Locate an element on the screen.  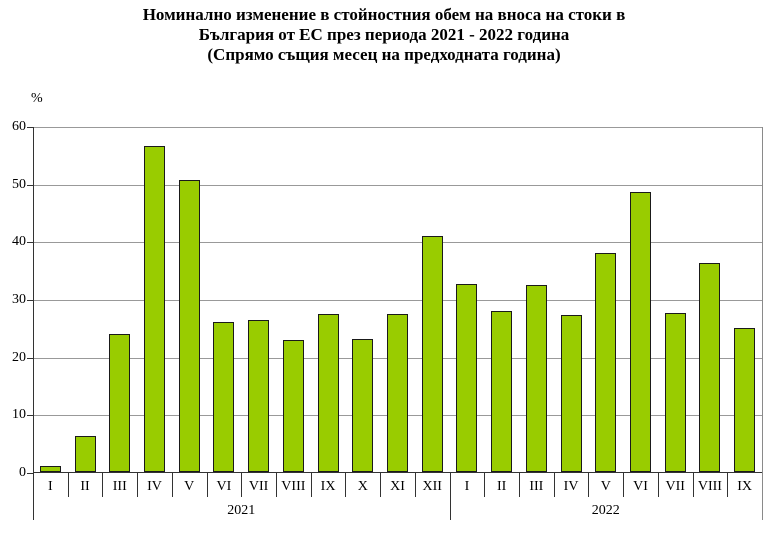
y-tick-label-20: 20 is located at coordinates (19, 357).